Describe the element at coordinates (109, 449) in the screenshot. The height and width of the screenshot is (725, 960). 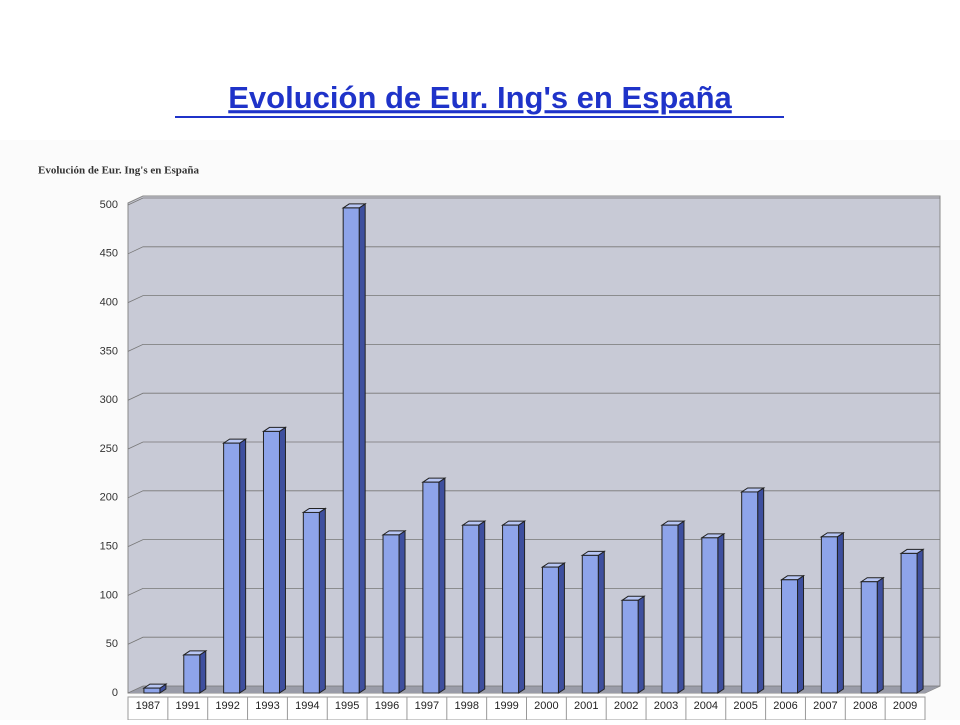
I see `y-tick-label: 250` at that location.